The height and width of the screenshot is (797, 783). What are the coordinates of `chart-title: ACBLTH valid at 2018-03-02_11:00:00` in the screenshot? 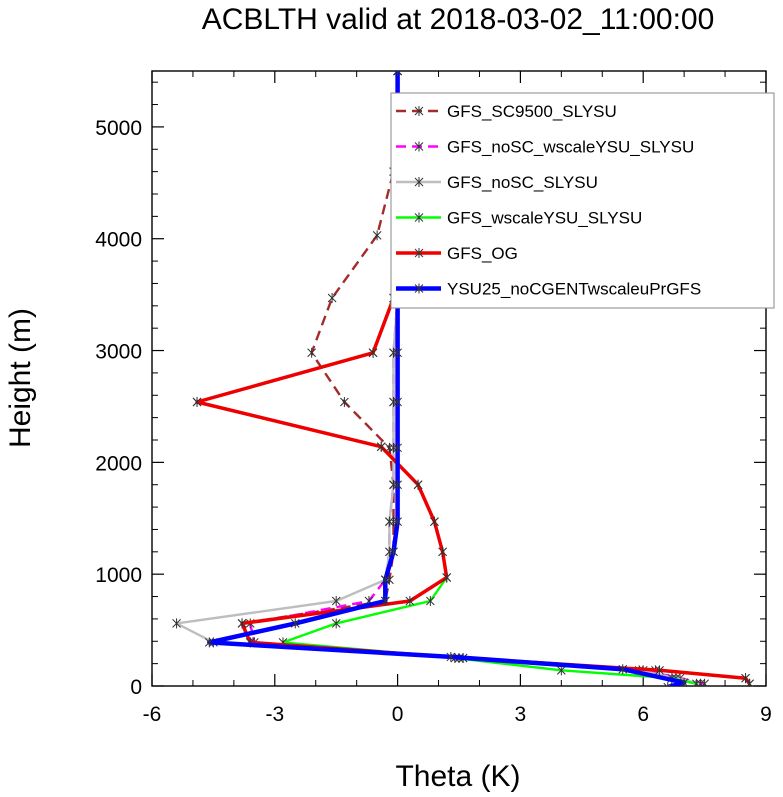 It's located at (458, 19).